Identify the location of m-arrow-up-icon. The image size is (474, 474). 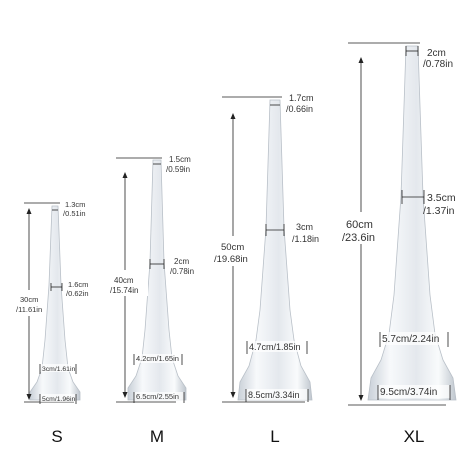
(125, 175).